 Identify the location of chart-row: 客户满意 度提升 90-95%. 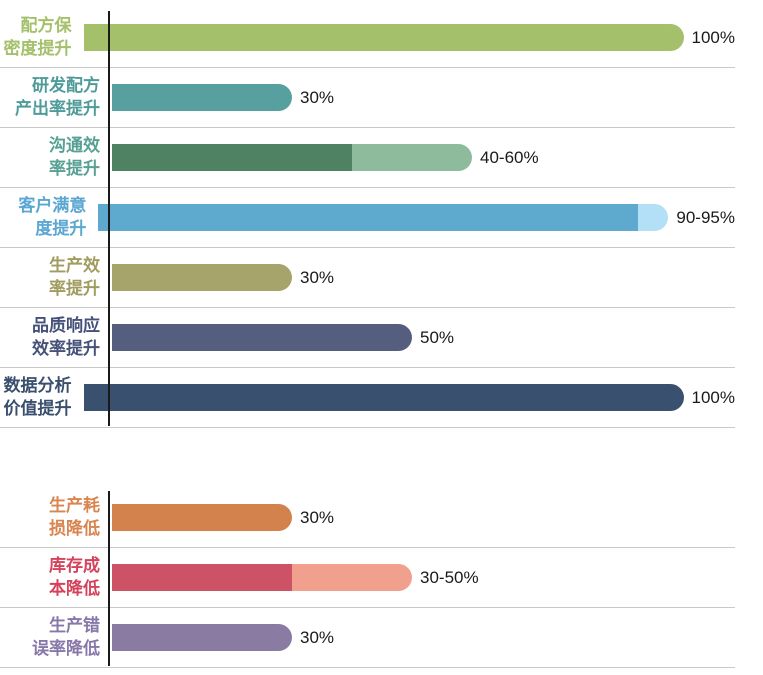
(367, 218).